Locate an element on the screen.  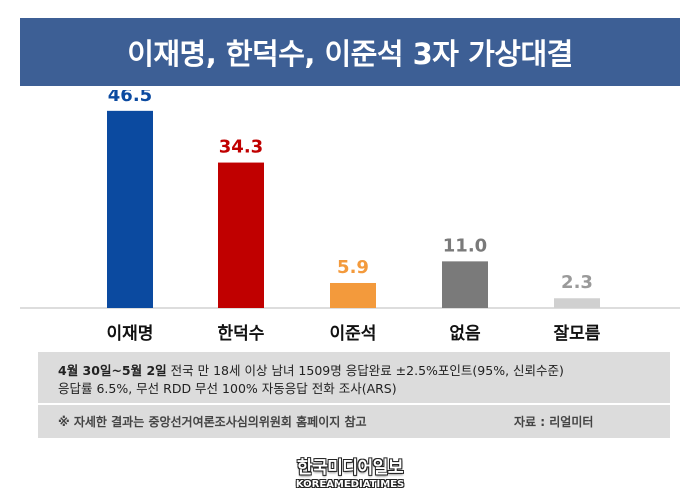
note-divider is located at coordinates (354, 404).